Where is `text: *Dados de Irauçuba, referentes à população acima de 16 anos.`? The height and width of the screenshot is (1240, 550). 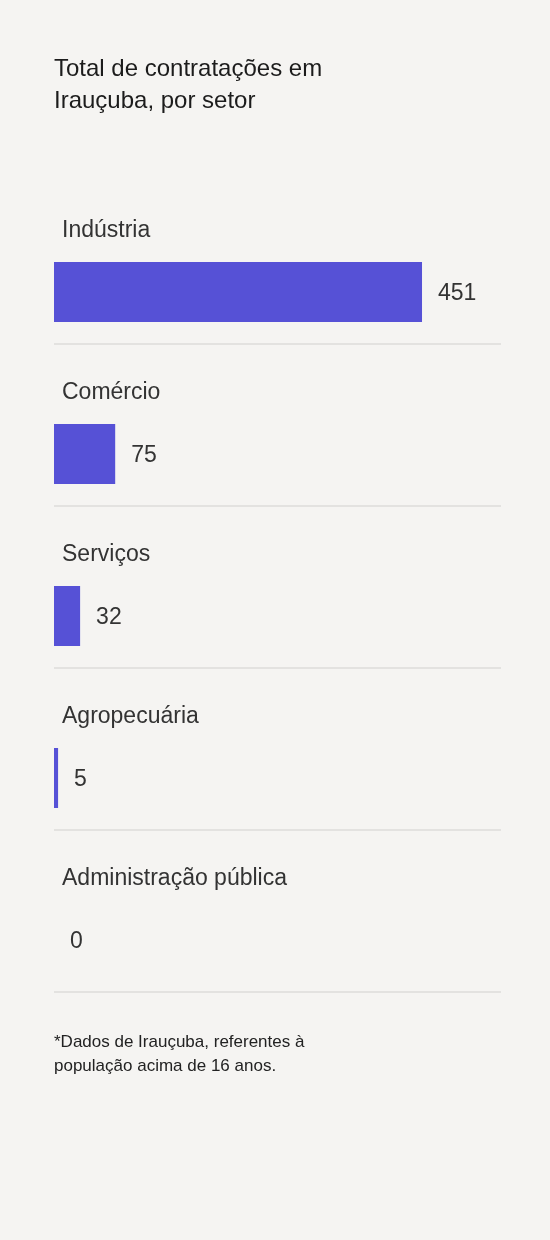
text: *Dados de Irauçuba, referentes à população acima de 16 anos. is located at coordinates (180, 1054).